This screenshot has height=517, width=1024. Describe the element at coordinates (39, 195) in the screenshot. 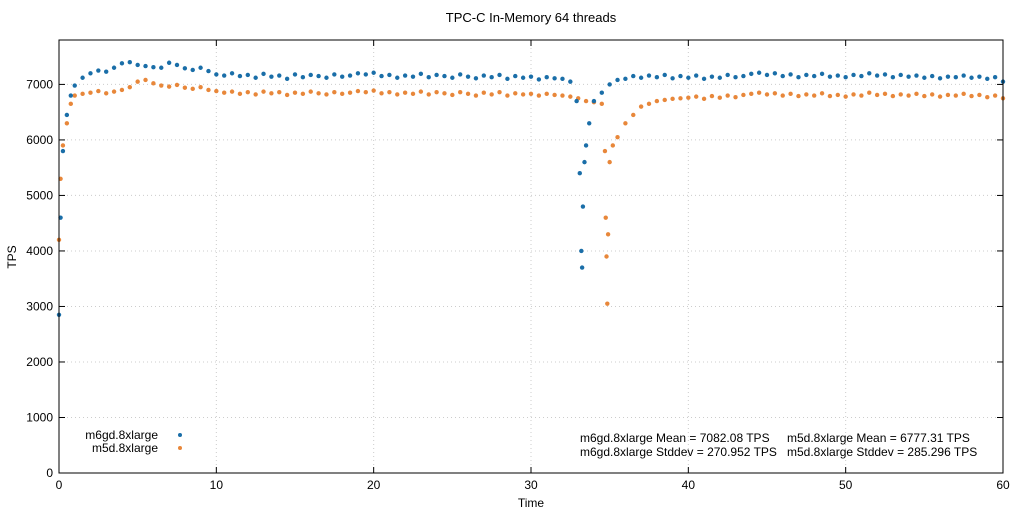

I see `y-tick-label: 5000` at that location.